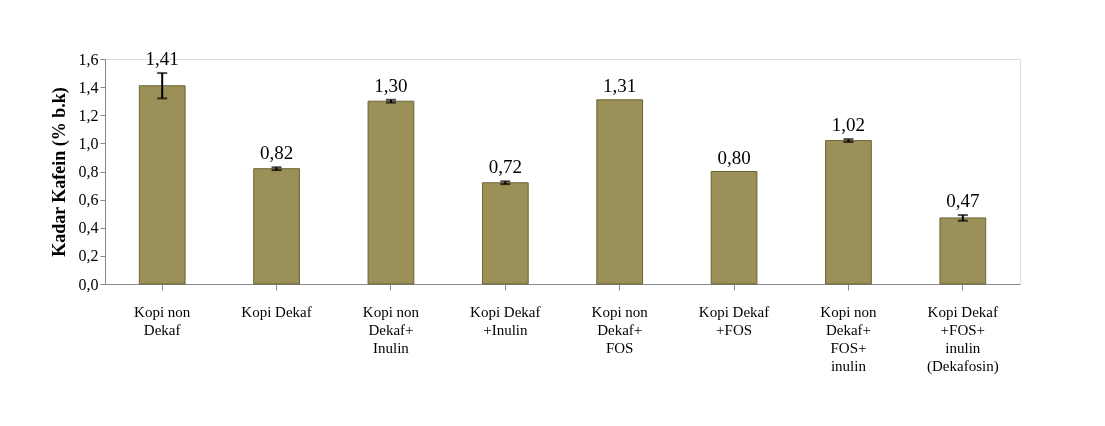  I want to click on data-label: 1,30, so click(391, 85).